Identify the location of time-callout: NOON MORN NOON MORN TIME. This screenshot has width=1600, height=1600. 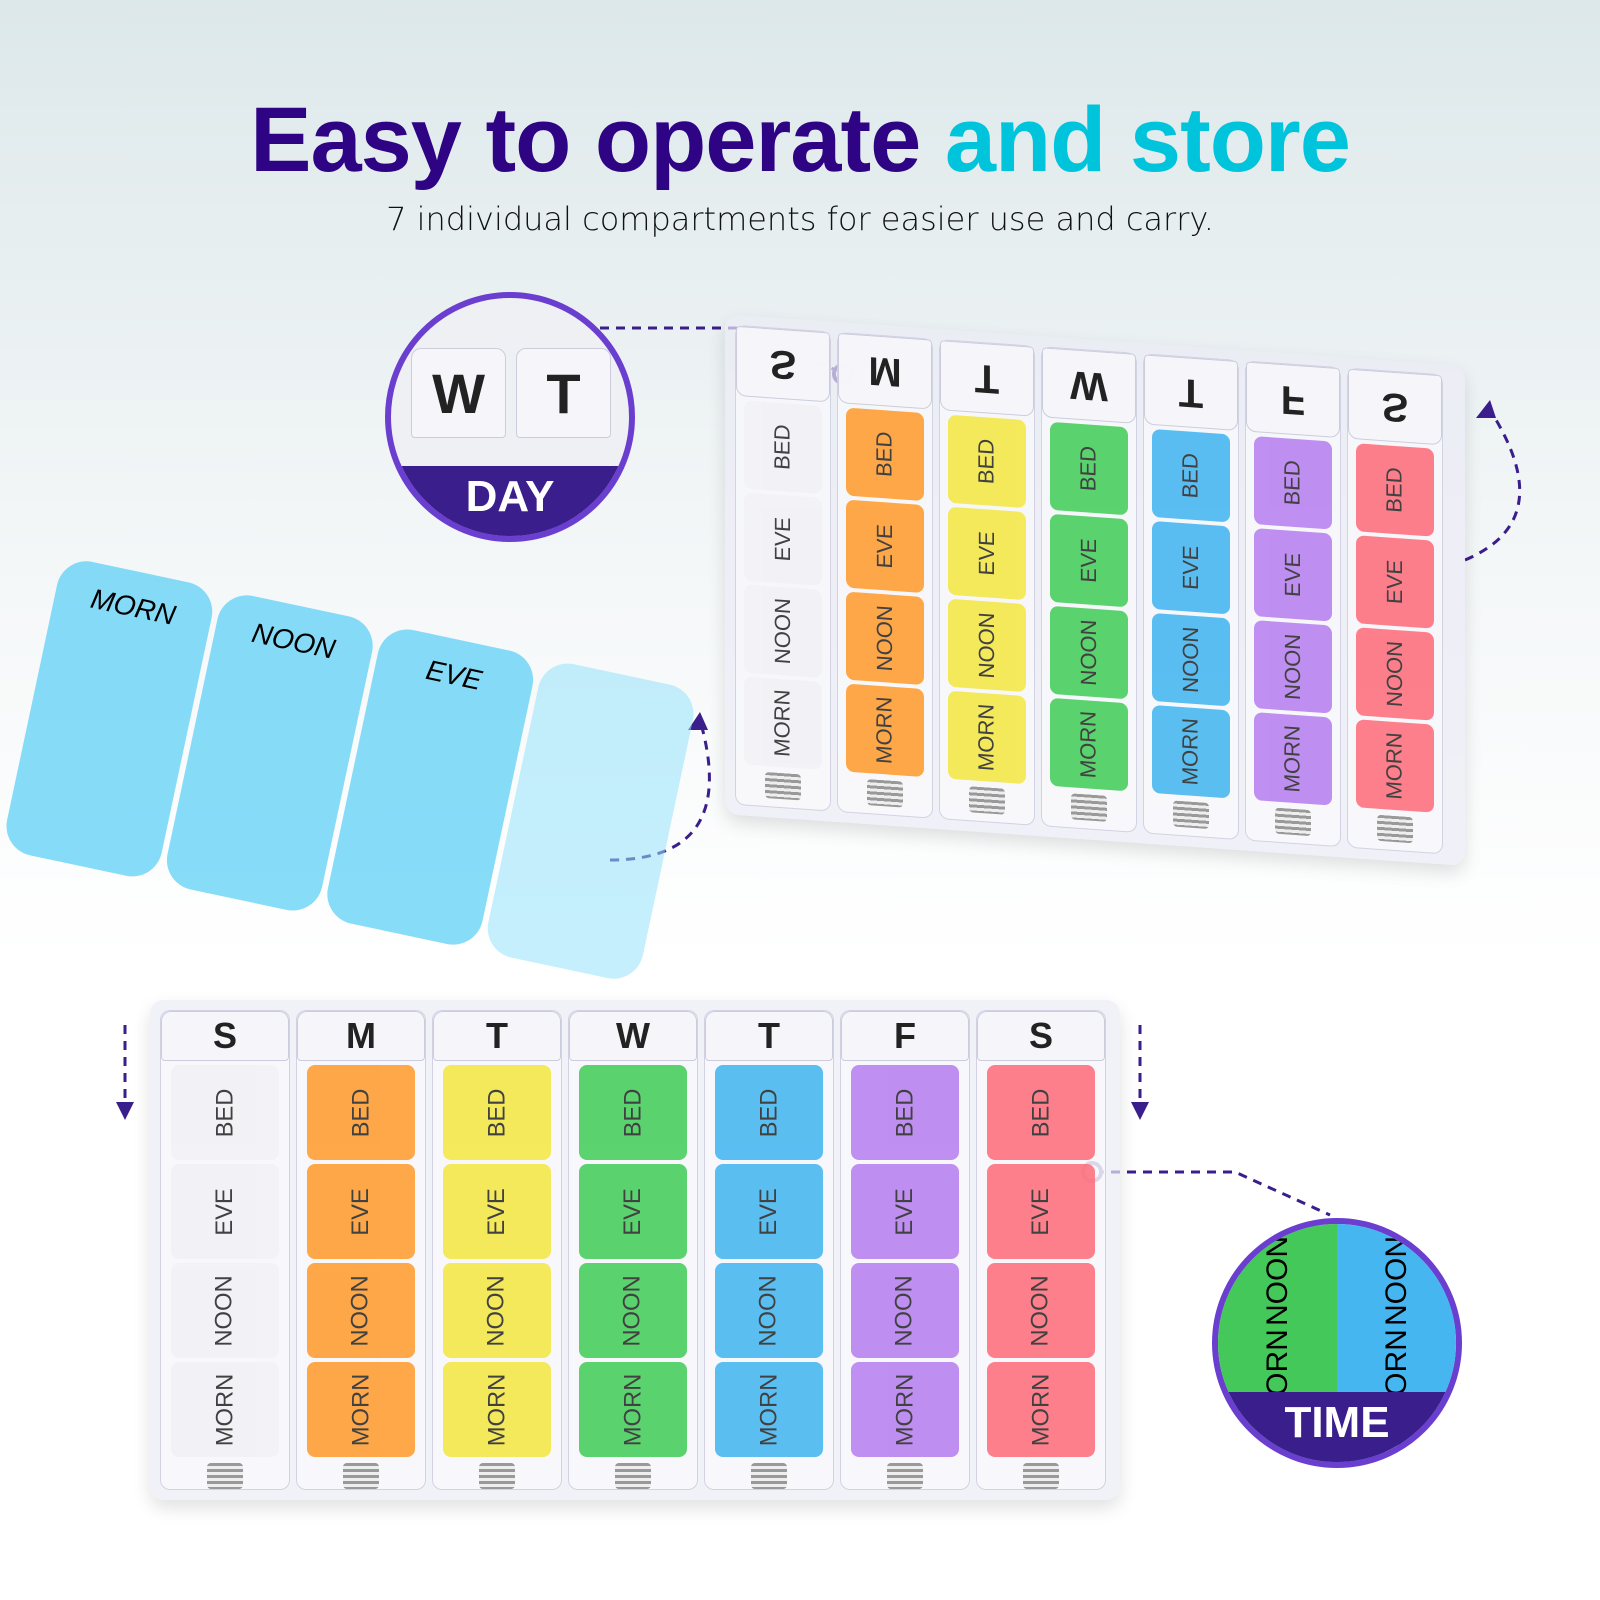
(1337, 1343).